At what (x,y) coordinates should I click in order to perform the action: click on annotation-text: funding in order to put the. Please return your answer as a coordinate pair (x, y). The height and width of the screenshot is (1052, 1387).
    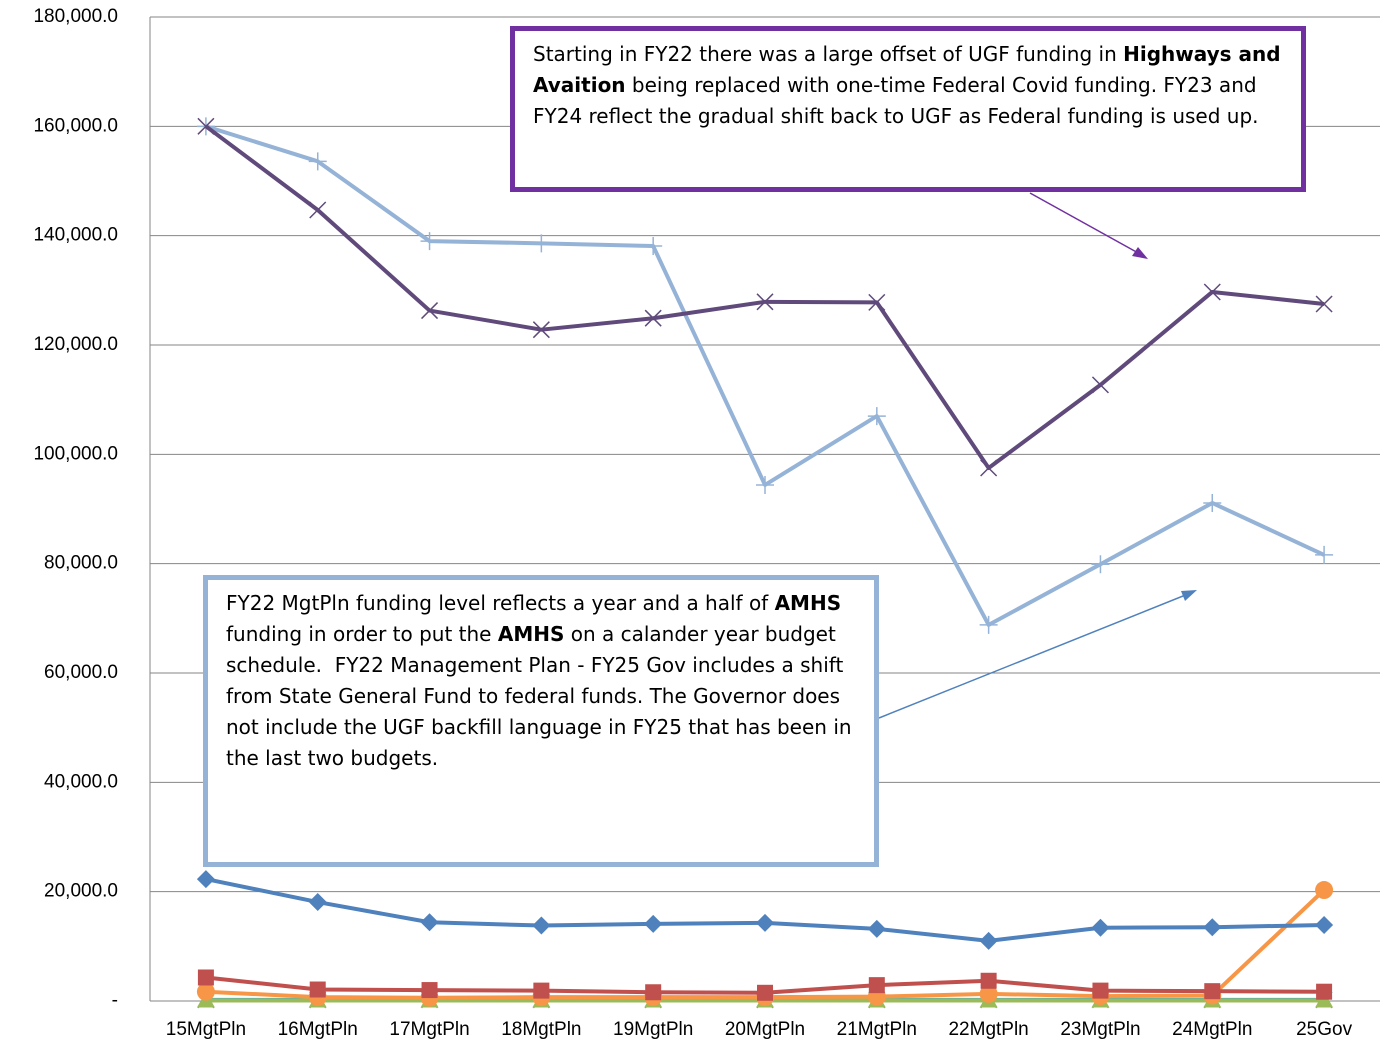
    Looking at the image, I should click on (537, 618).